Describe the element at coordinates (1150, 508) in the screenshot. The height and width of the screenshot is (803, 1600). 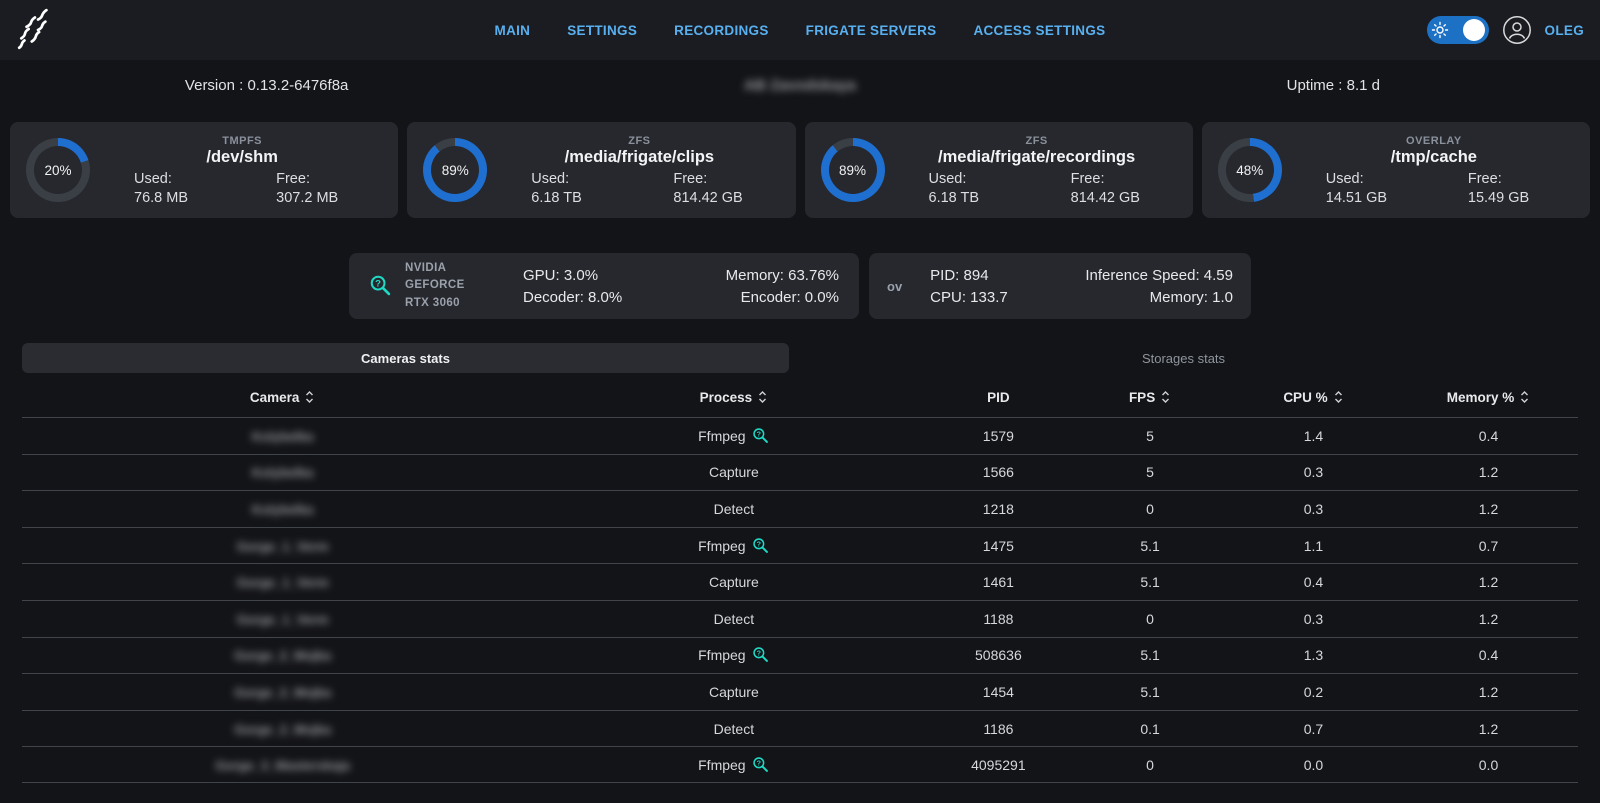
I see `fps-value: 0` at that location.